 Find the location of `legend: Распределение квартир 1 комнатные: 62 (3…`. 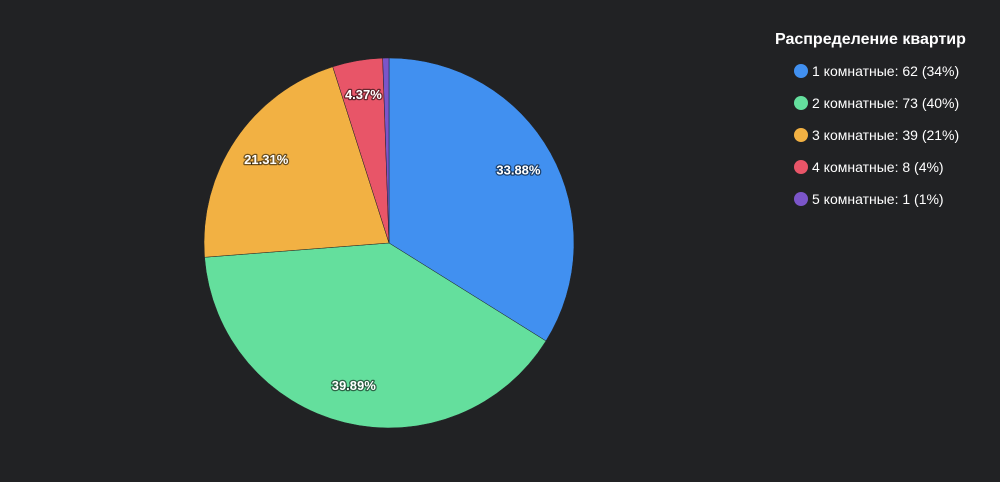

legend: Распределение квартир 1 комнатные: 62 (3… is located at coordinates (880, 126).